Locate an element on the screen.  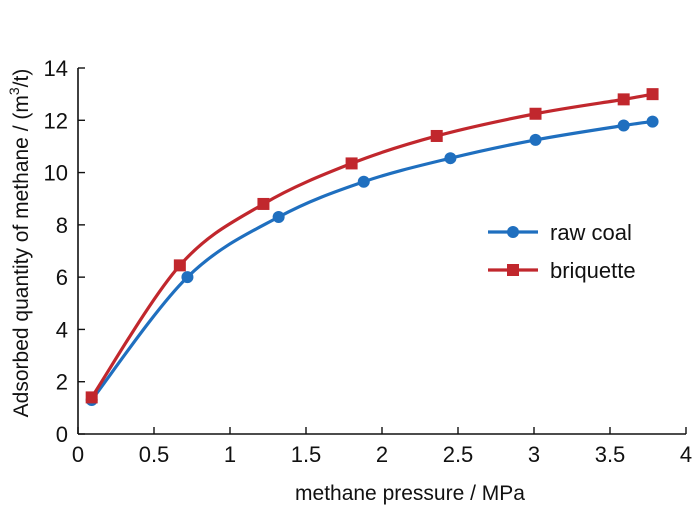
x-tick-label: 3 is located at coordinates (534, 454).